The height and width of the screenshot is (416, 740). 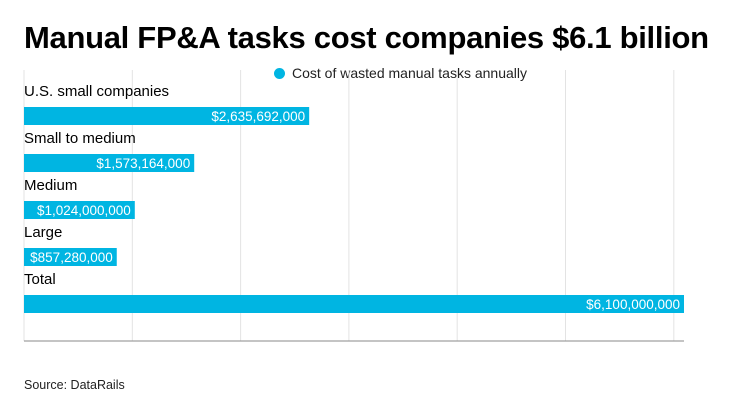 I want to click on bar-value-label: $6,100,000,000, so click(x=633, y=304).